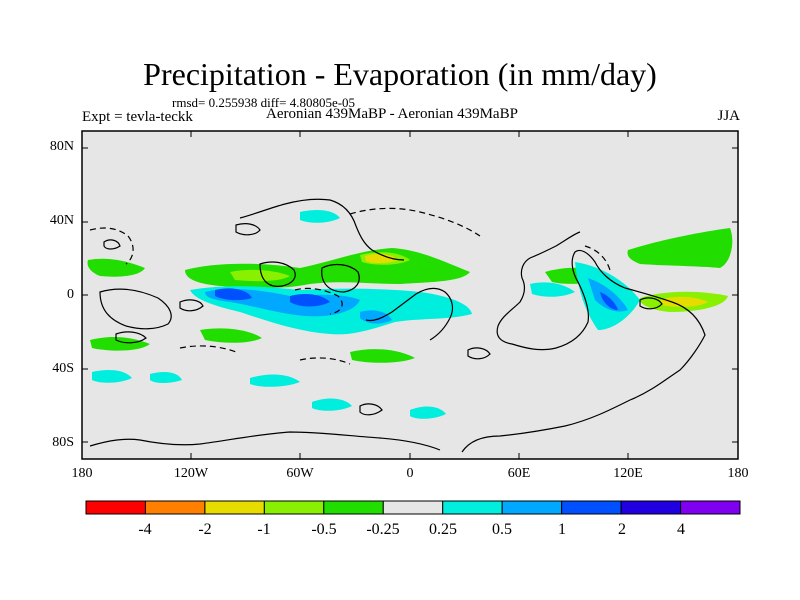  I want to click on stats-line: rmsd= 0.255938 diff= 4.80805e-05, so click(264, 102).